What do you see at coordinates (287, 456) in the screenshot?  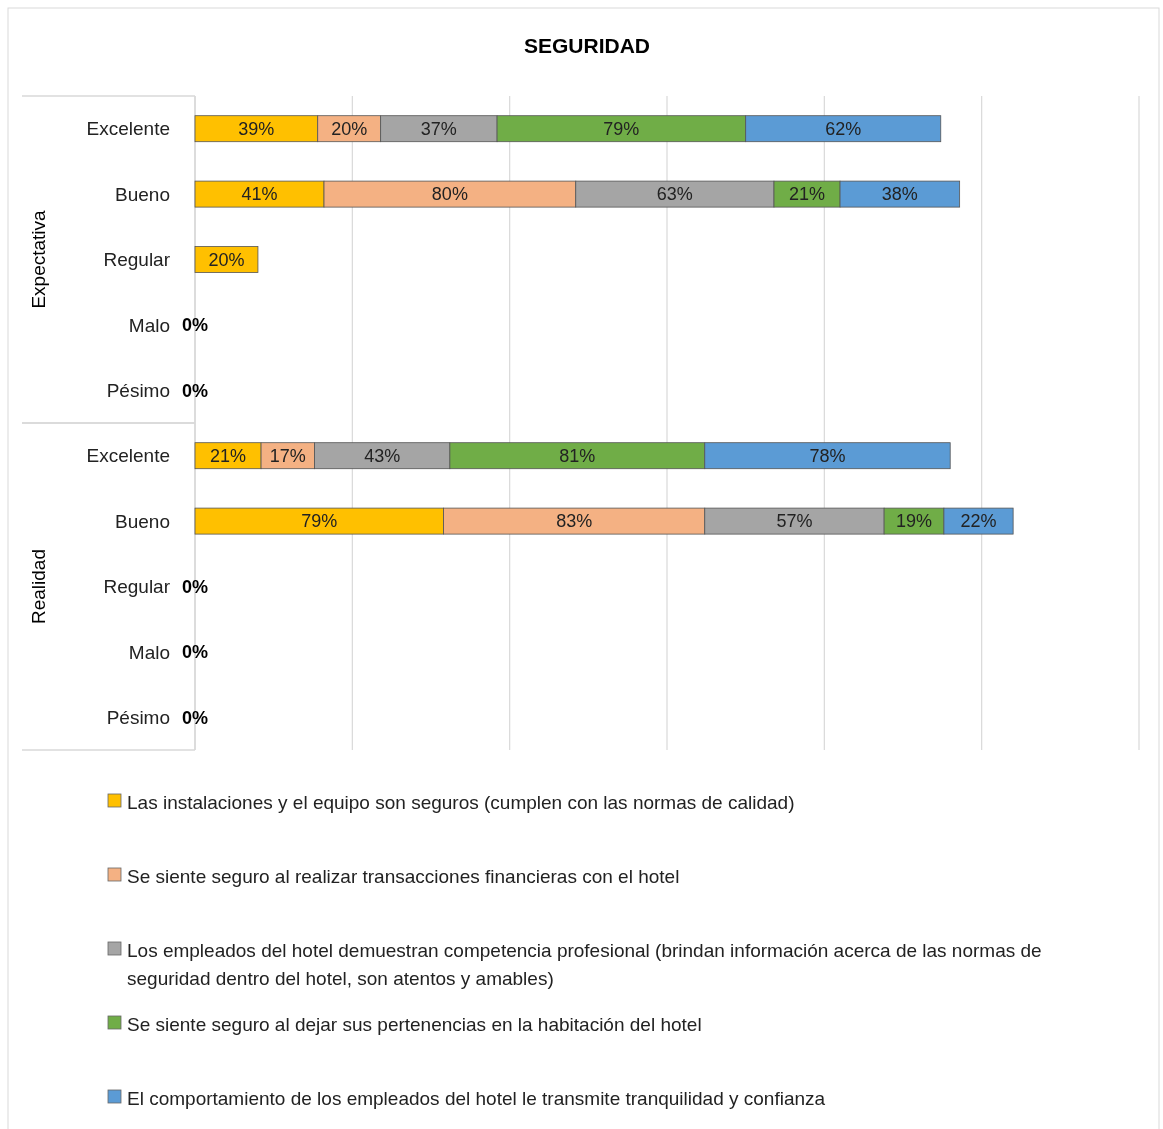 I see `data-label: 17%` at bounding box center [287, 456].